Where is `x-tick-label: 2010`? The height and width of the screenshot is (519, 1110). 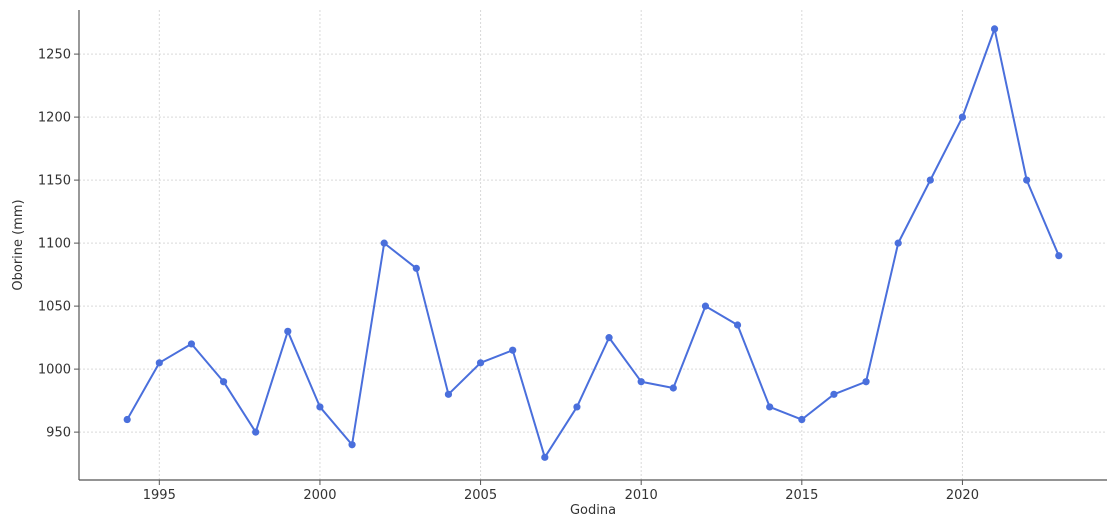
x-tick-label: 2010 is located at coordinates (641, 495).